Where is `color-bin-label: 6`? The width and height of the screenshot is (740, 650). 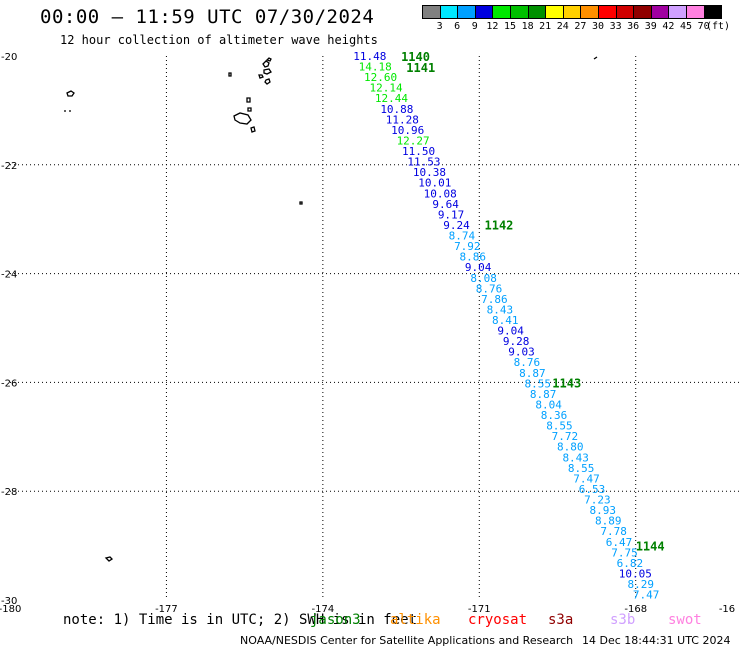 color-bin-label: 6 is located at coordinates (457, 26).